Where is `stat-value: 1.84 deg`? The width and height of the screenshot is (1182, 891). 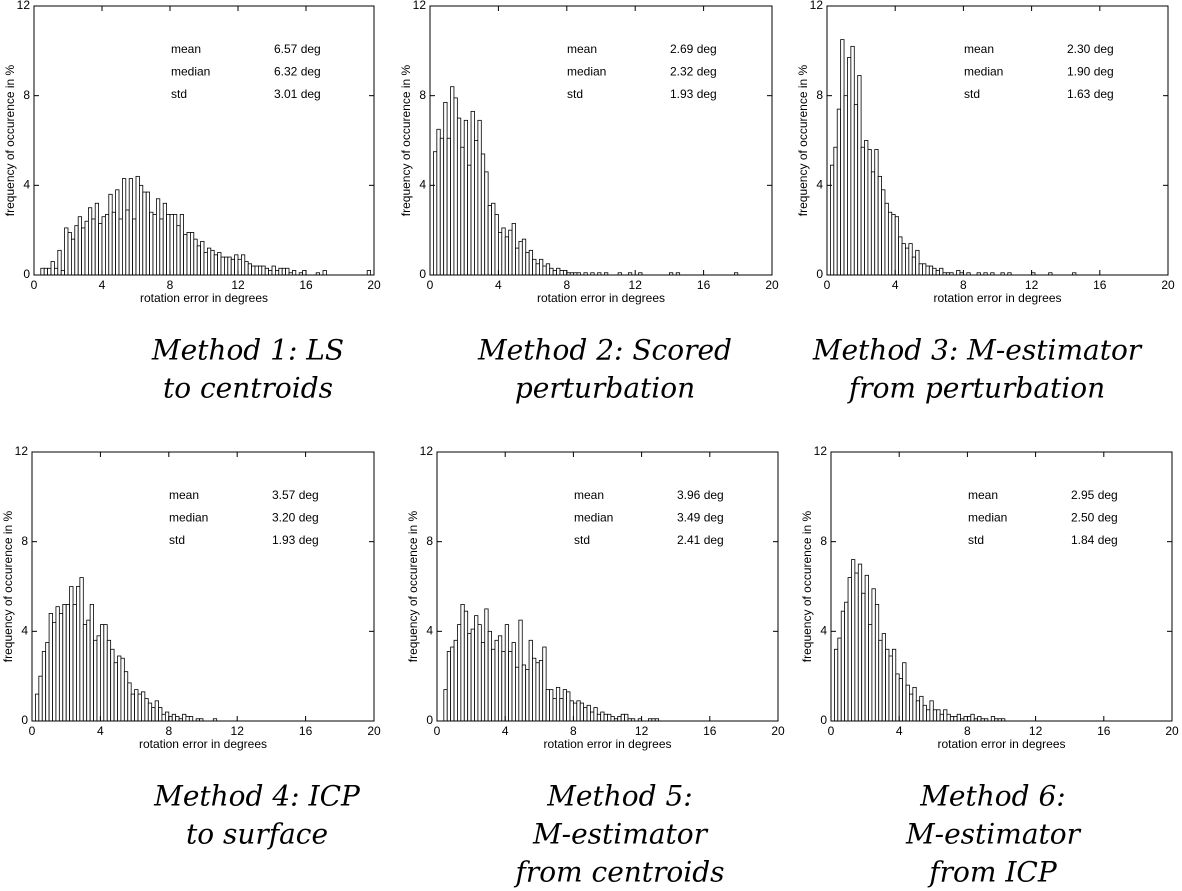
stat-value: 1.84 deg is located at coordinates (1094, 540).